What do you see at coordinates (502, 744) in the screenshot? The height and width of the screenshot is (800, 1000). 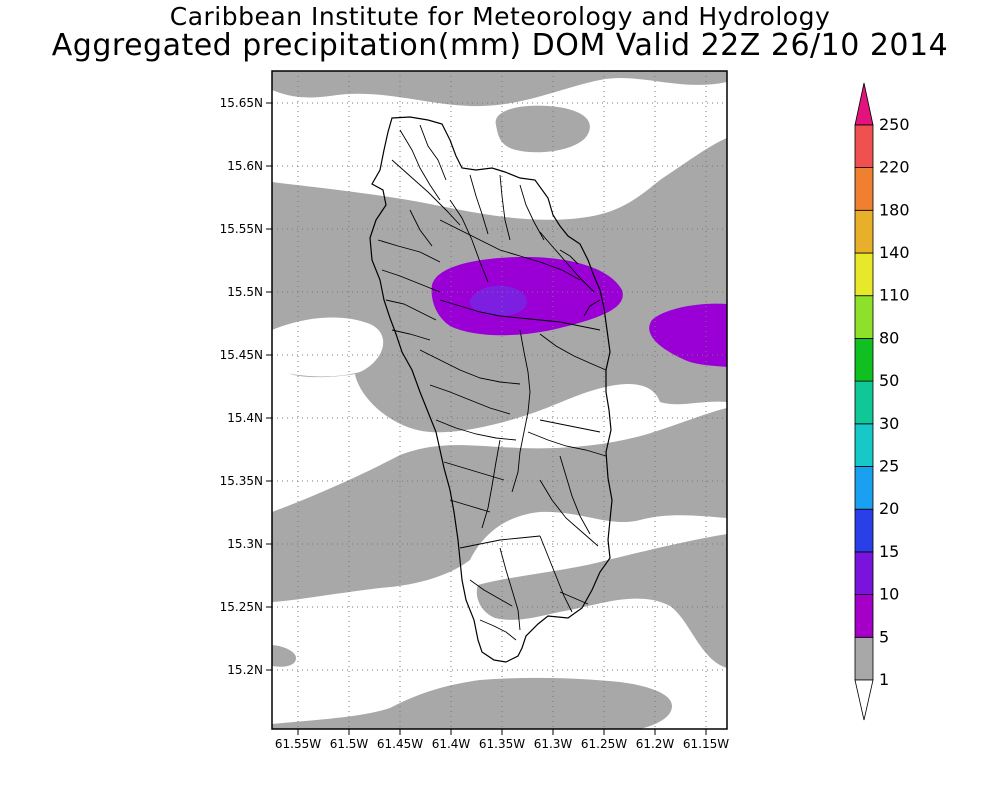 I see `lon-tick-label: 61.35W` at bounding box center [502, 744].